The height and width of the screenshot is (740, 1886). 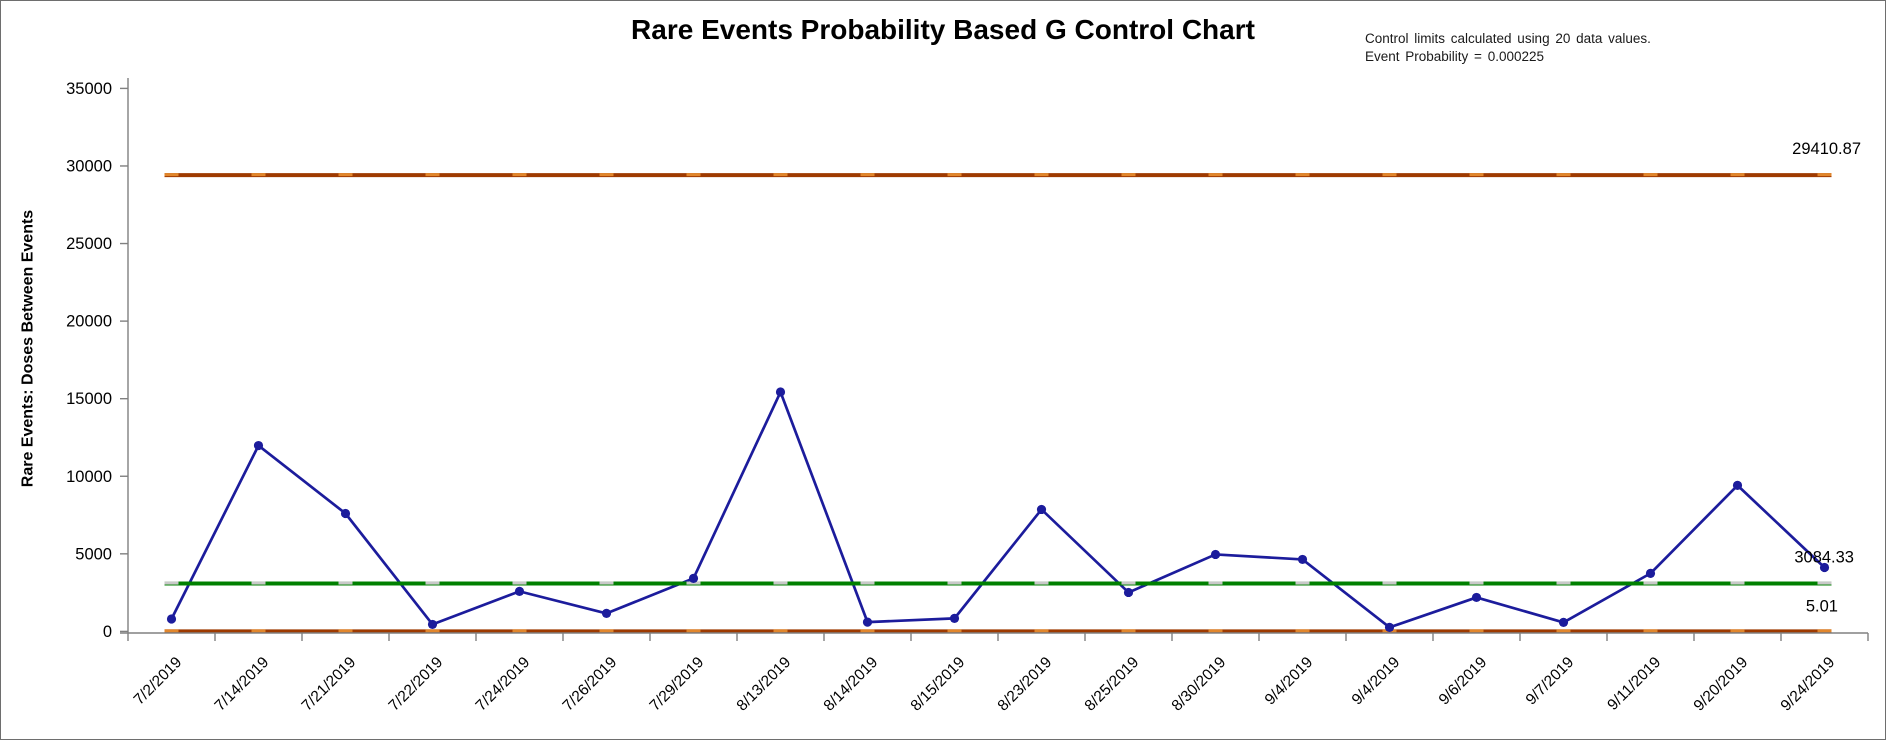 What do you see at coordinates (1721, 684) in the screenshot?
I see `x-axis-category-label: 9/20/2019` at bounding box center [1721, 684].